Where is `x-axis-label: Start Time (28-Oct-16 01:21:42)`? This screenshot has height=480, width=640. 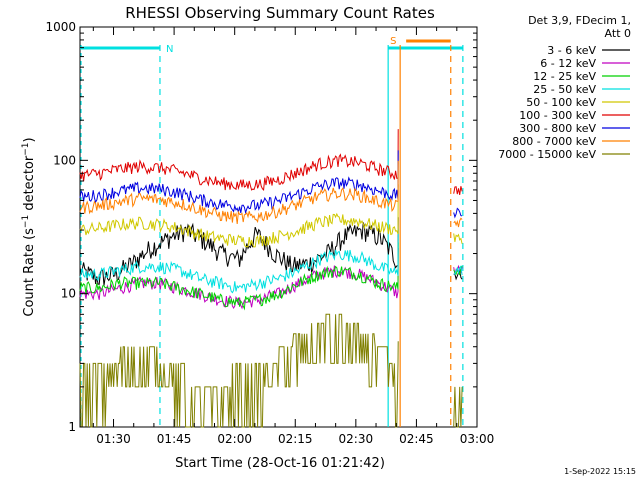 x-axis-label: Start Time (28-Oct-16 01:21:42) is located at coordinates (280, 463).